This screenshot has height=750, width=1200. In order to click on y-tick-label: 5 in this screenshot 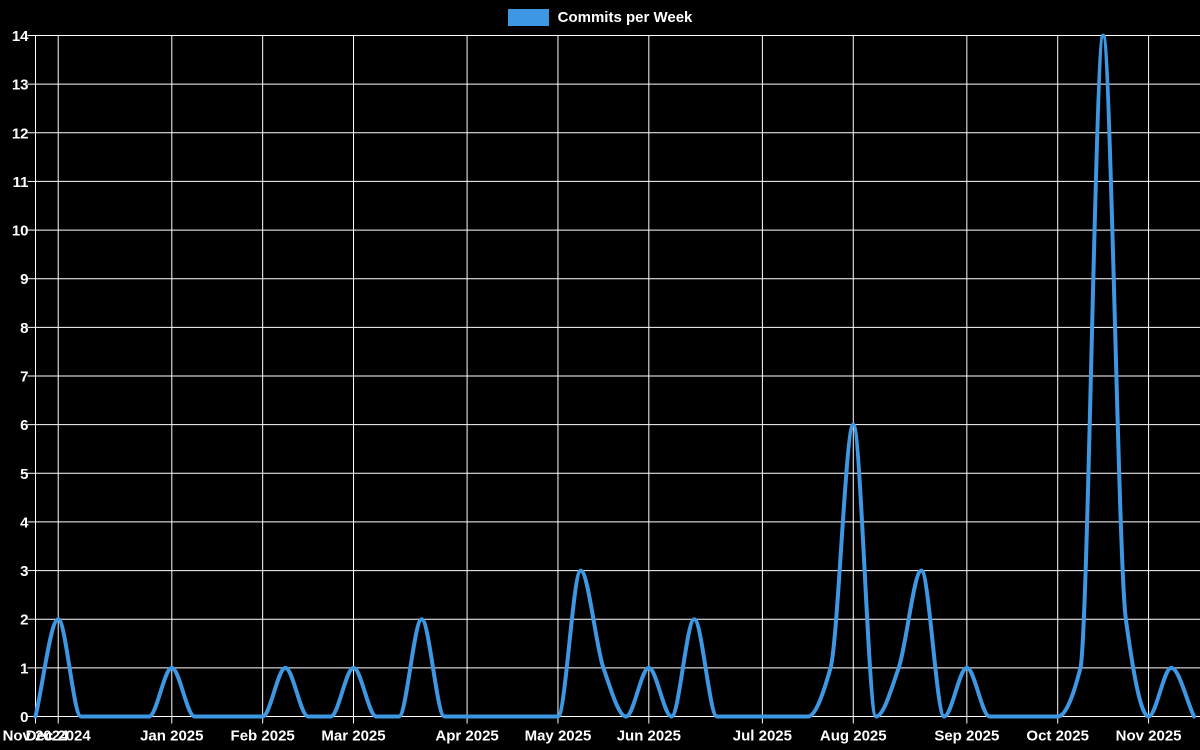, I will do `click(24, 474)`.